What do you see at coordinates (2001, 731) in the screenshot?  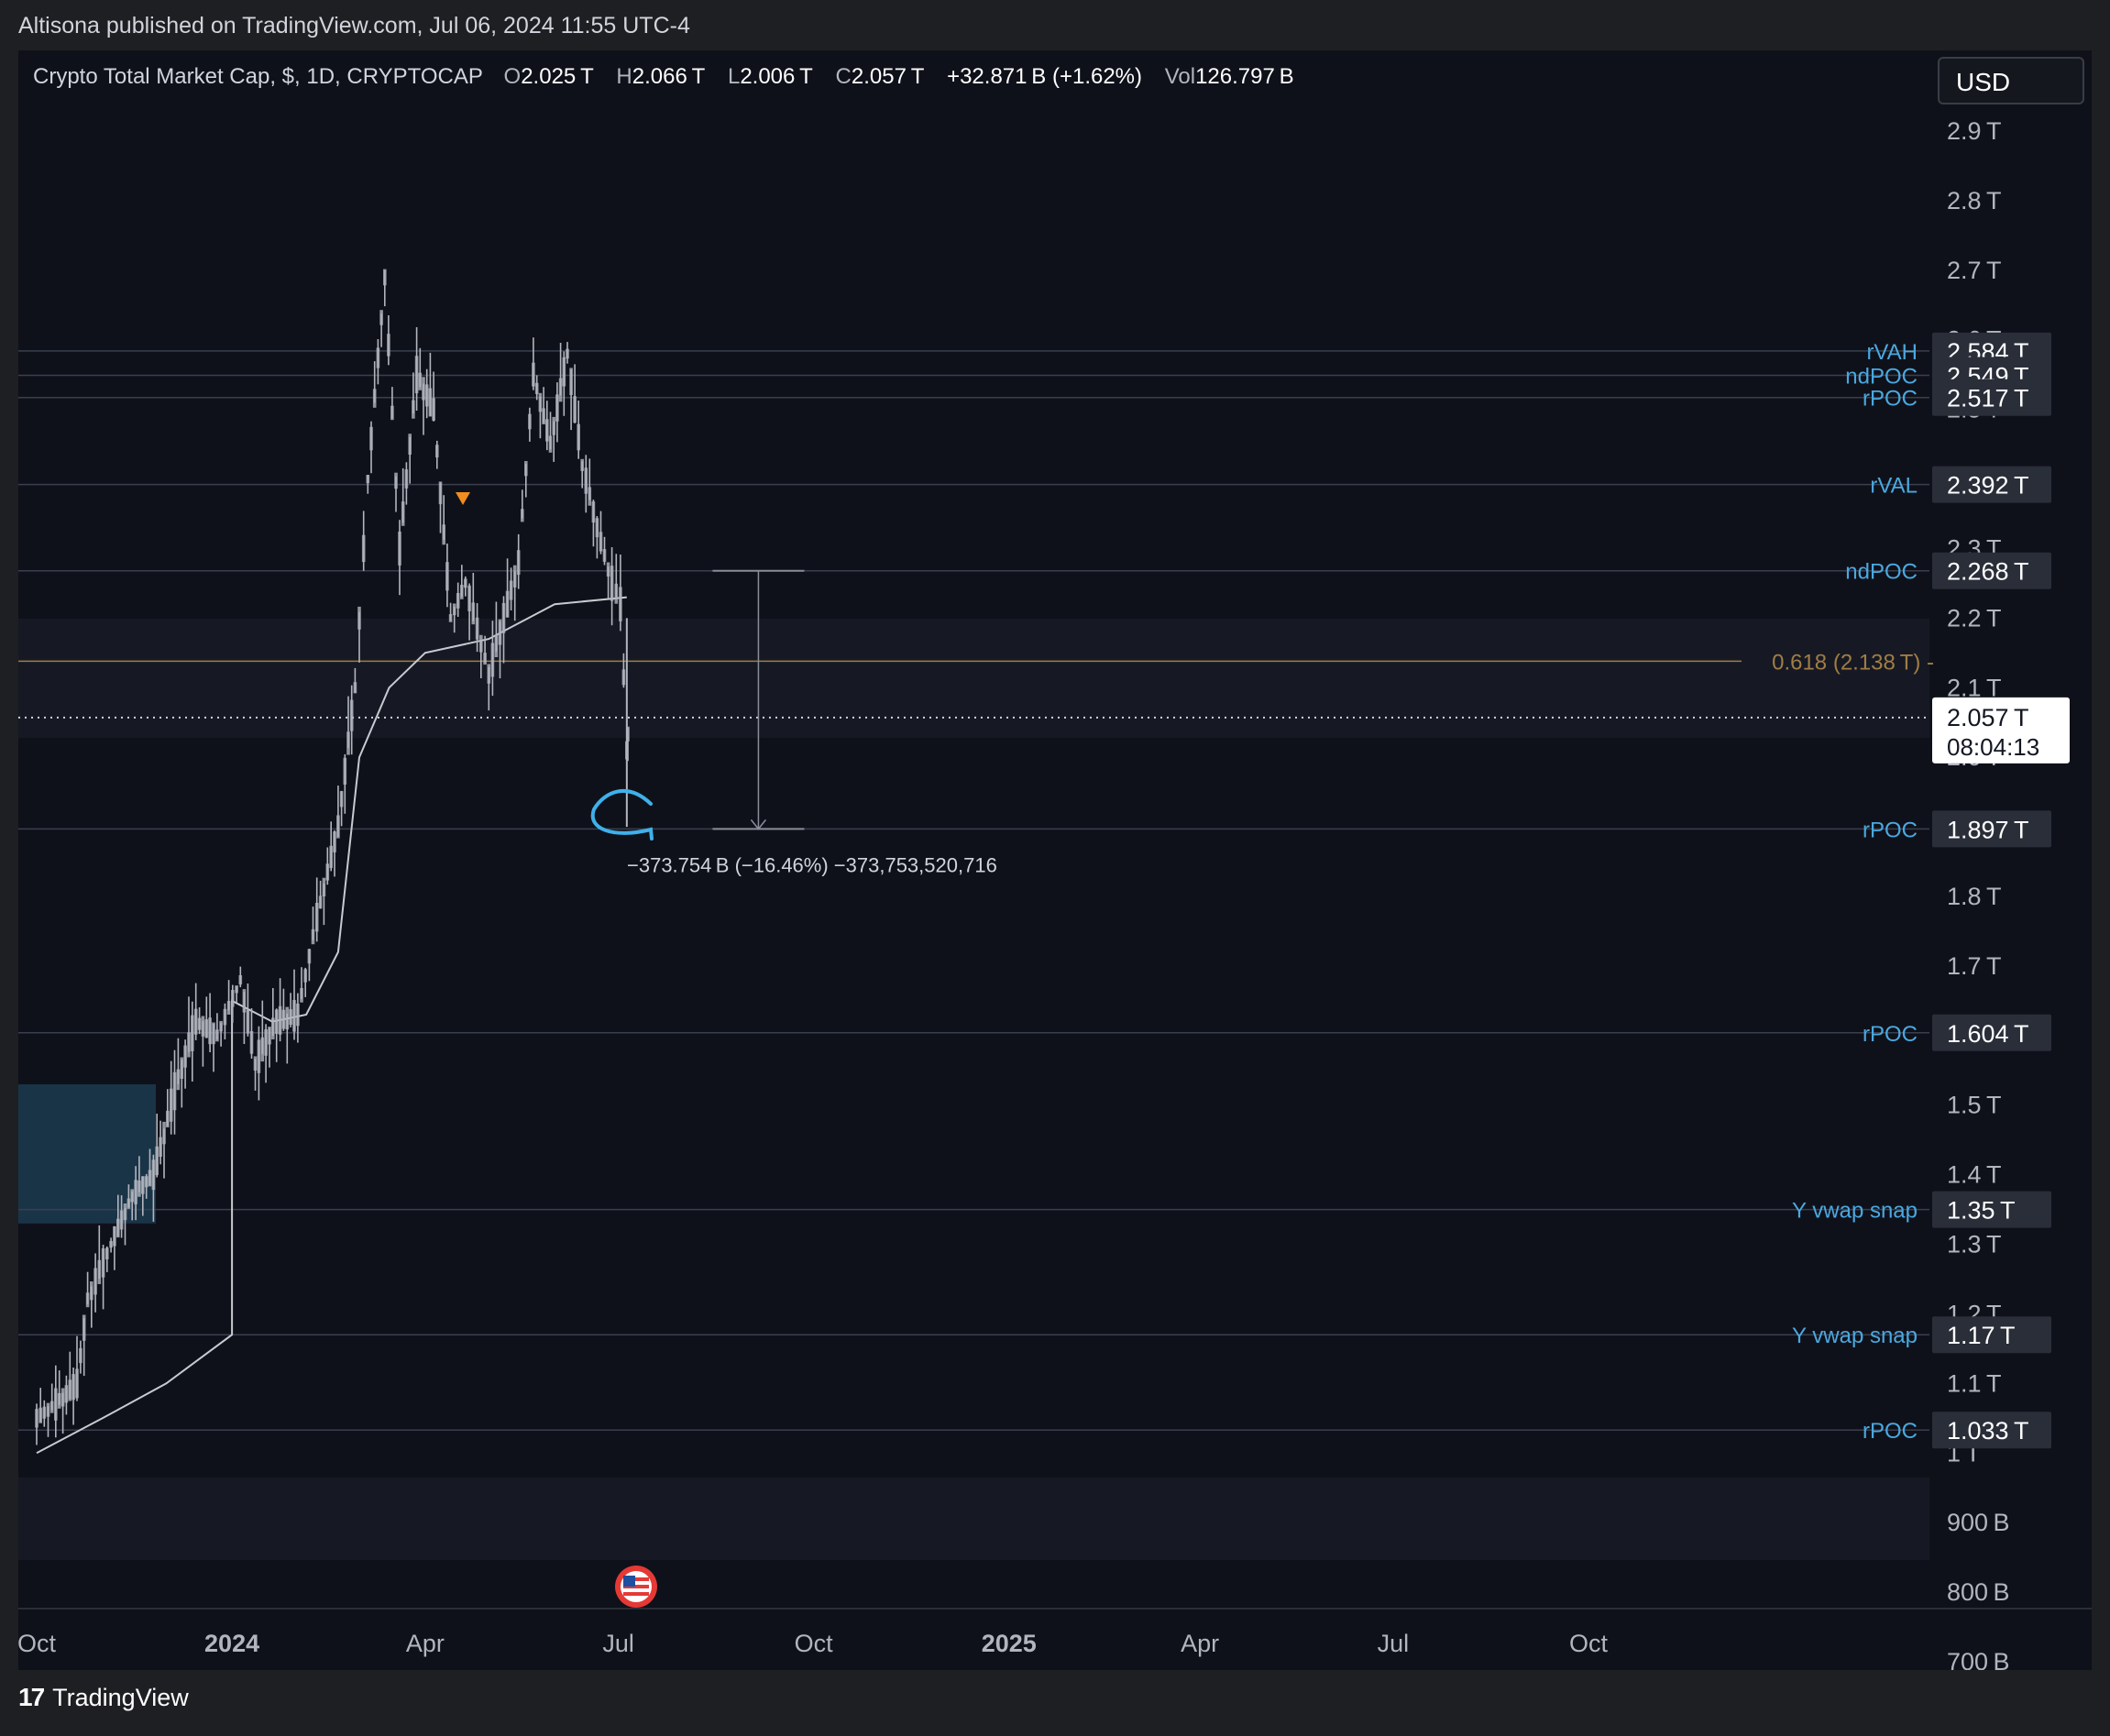 I see `last-price-tag-bg` at bounding box center [2001, 731].